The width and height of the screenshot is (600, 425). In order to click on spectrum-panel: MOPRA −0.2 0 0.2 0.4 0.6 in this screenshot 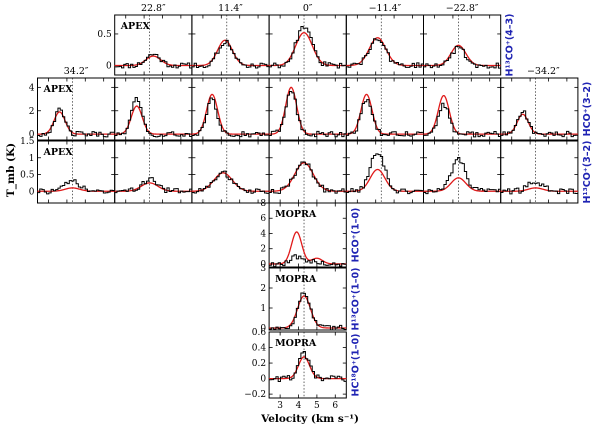, I will do `click(295, 364)`.